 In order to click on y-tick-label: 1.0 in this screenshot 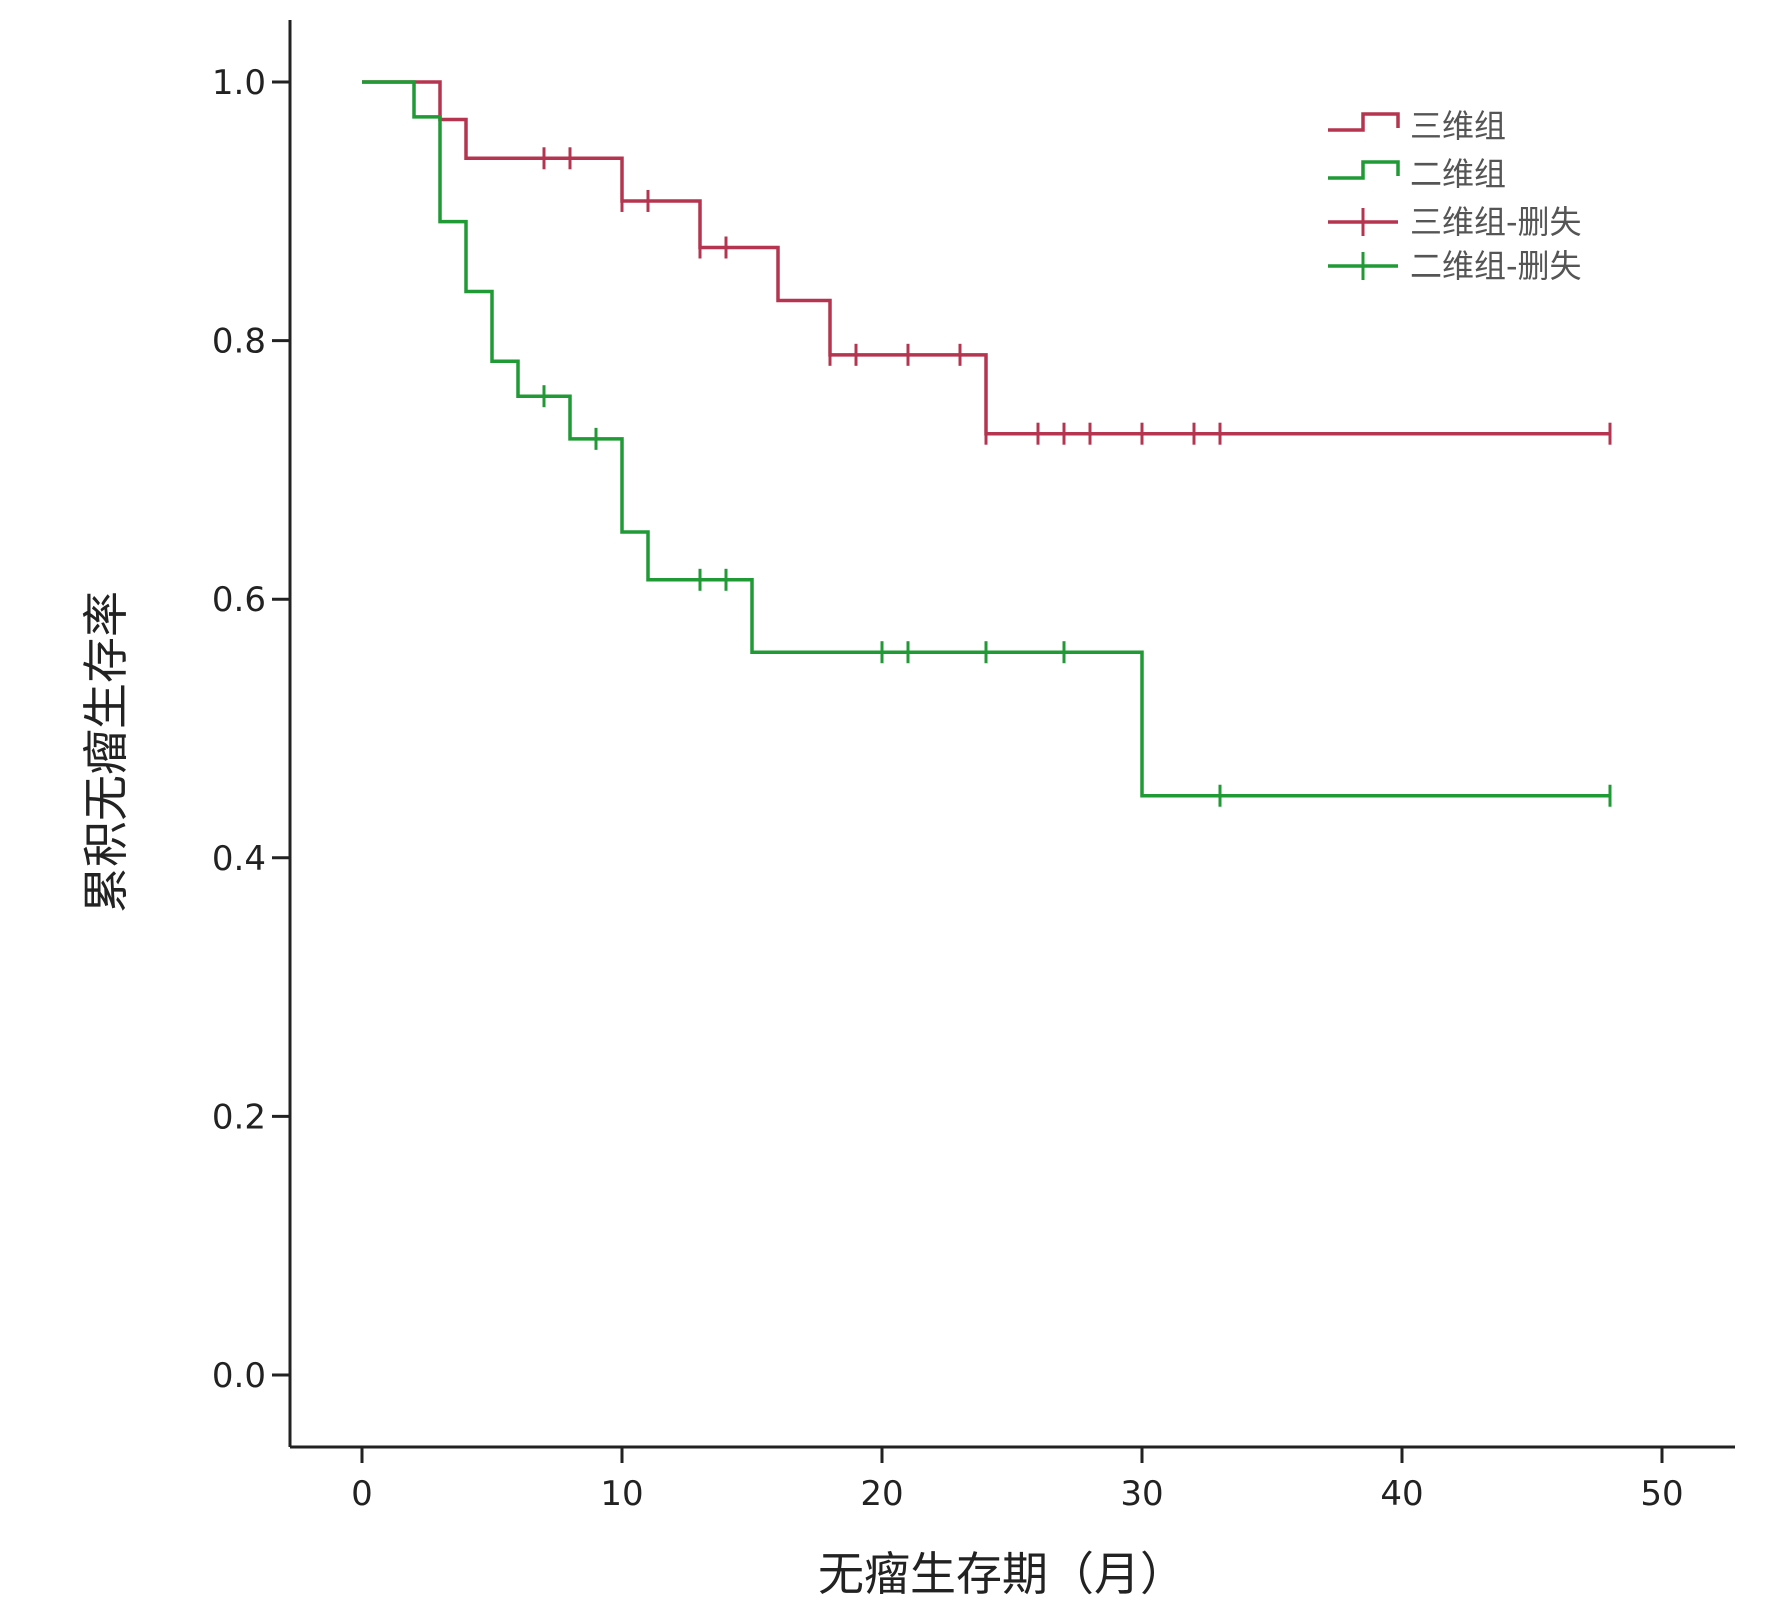, I will do `click(239, 83)`.